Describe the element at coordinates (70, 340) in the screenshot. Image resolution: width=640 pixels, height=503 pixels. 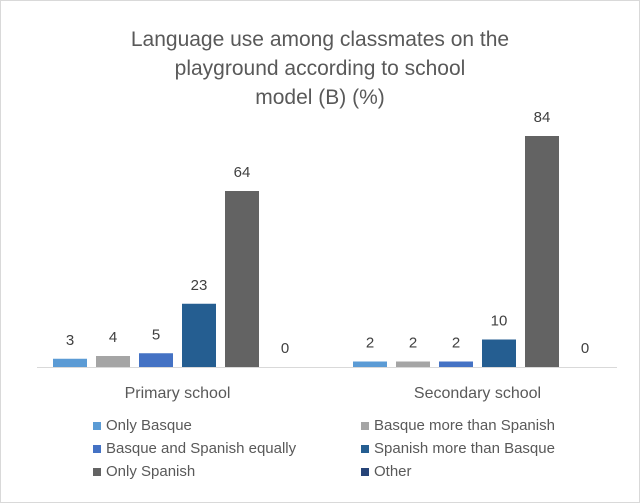
I see `data-label-1-1: 3` at that location.